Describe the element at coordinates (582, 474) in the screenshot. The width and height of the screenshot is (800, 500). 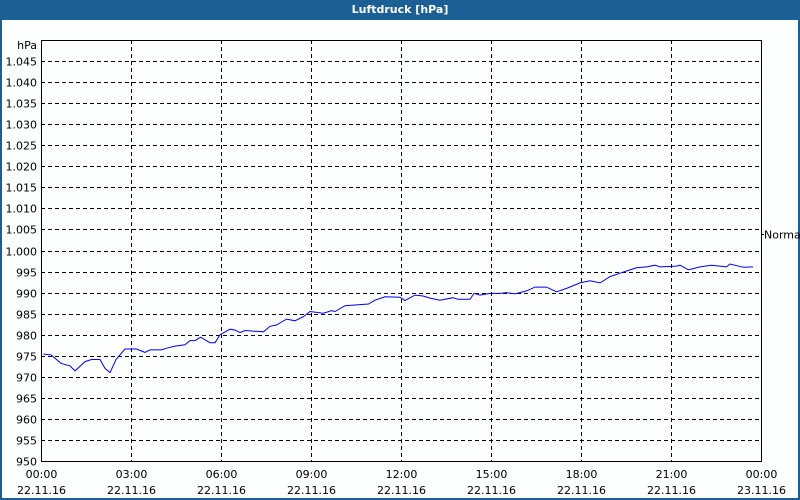
I see `x-tick-time: 18:00` at that location.